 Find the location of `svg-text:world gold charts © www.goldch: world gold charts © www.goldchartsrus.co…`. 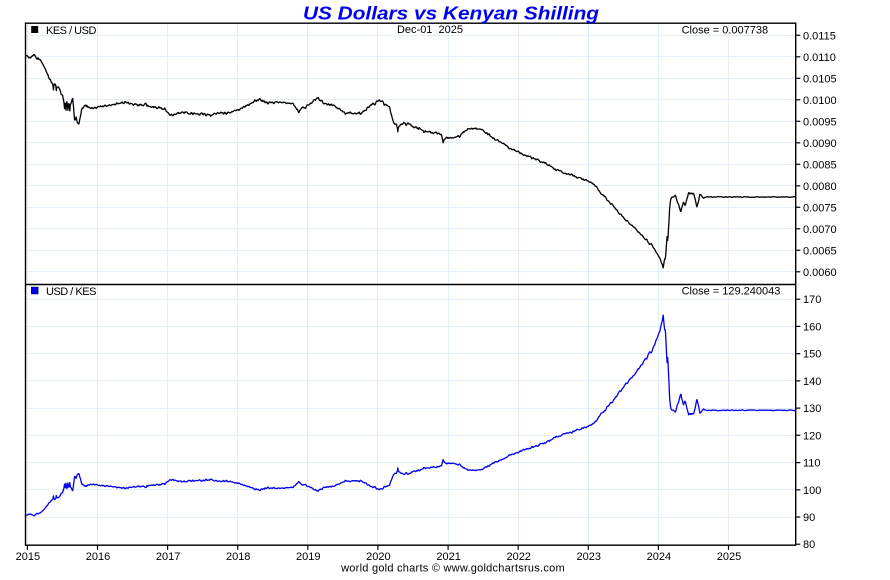

svg-text:world gold charts © www.goldch: world gold charts © www.goldchartsrus.co… is located at coordinates (452, 569).